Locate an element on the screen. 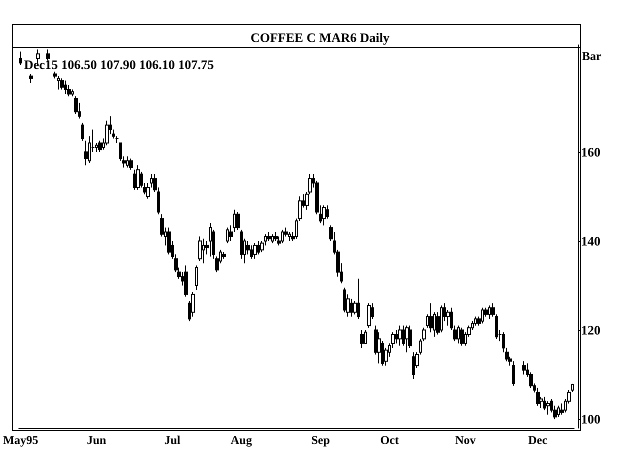 The height and width of the screenshot is (462, 640). x-tick-label: Dec is located at coordinates (538, 440).